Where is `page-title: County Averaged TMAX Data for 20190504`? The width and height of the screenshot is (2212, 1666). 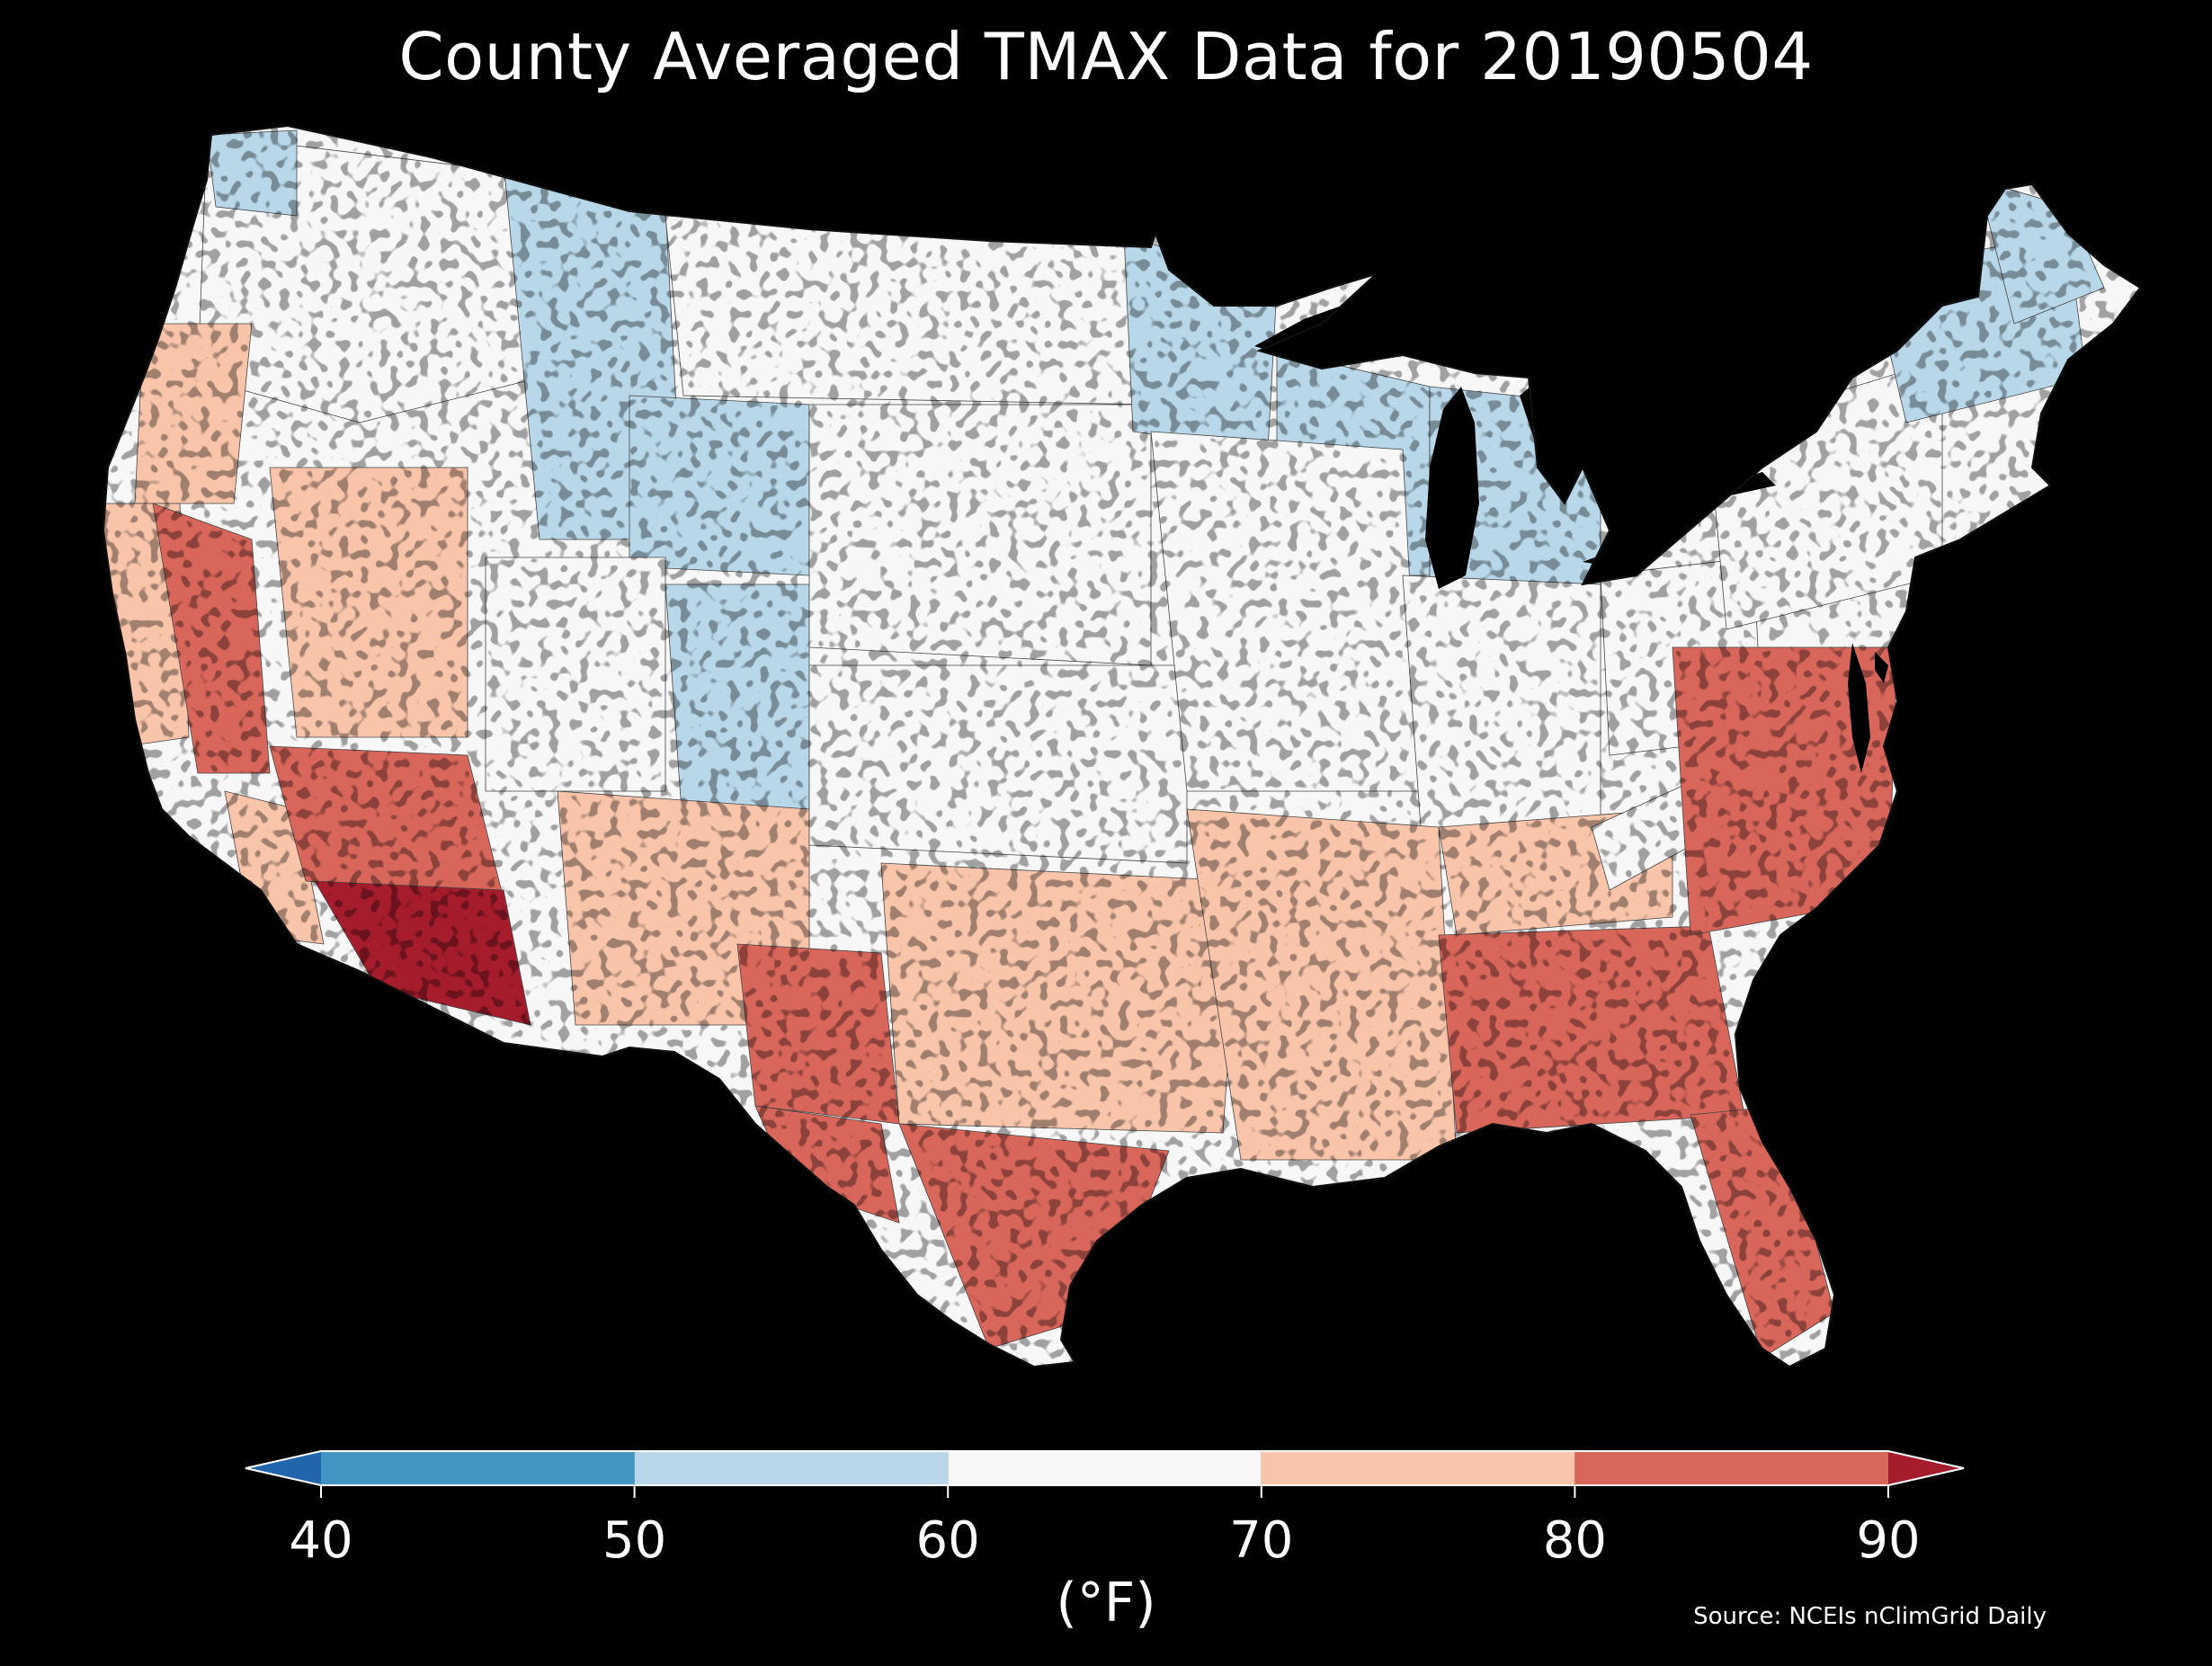 page-title: County Averaged TMAX Data for 20190504 is located at coordinates (1106, 56).